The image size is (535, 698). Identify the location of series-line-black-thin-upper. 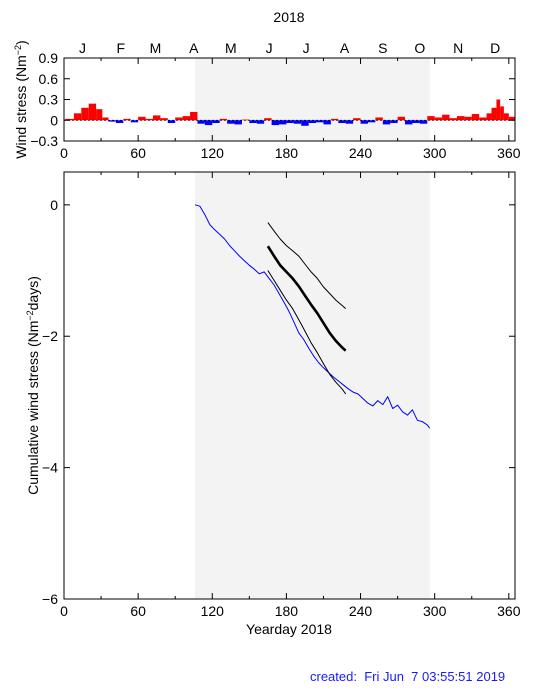
(307, 265).